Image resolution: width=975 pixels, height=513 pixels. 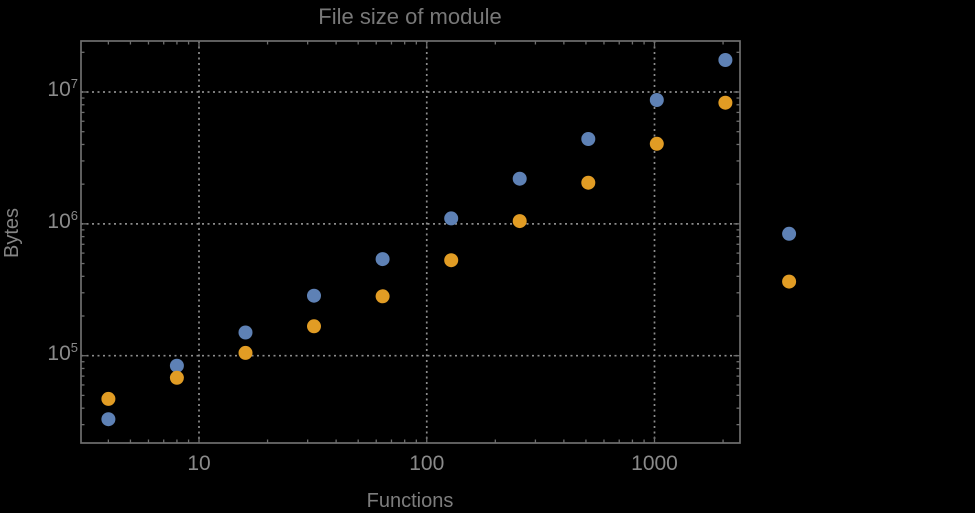 I want to click on x-tick-label-1000: 1000, so click(x=654, y=463).